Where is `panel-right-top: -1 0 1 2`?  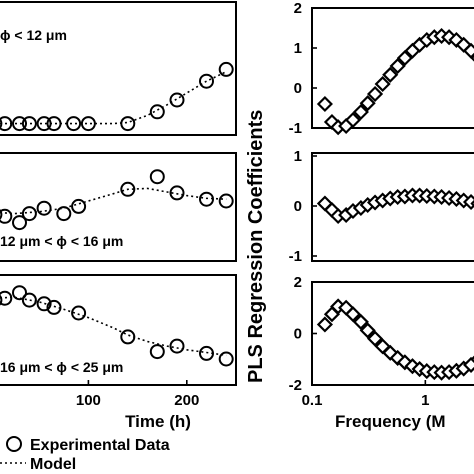 panel-right-top: -1 0 1 2 is located at coordinates (381, 68).